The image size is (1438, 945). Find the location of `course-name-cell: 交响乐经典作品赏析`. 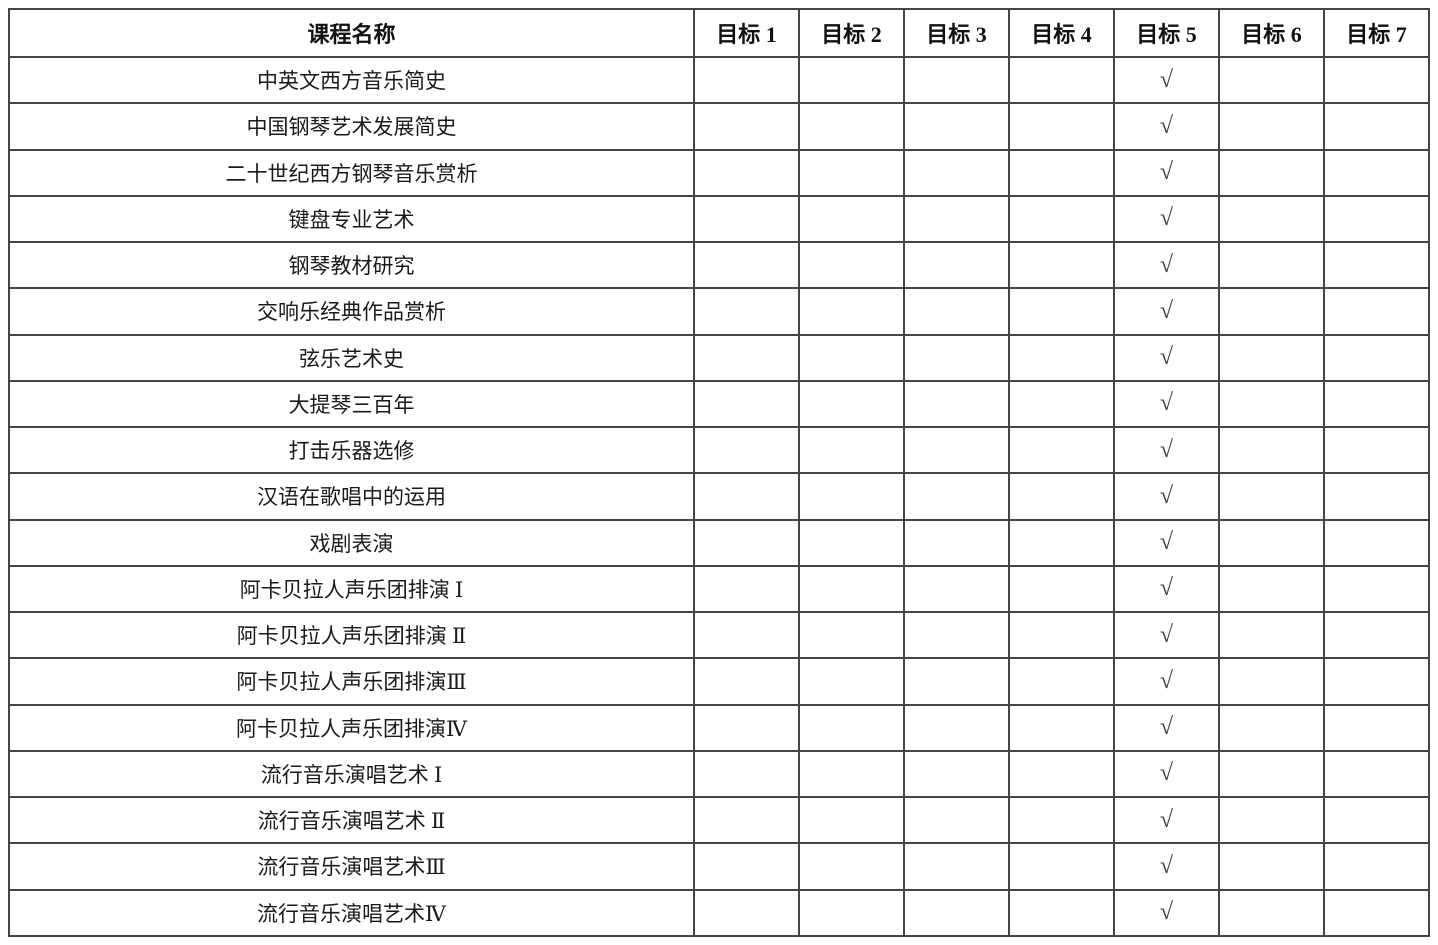

course-name-cell: 交响乐经典作品赏析 is located at coordinates (351, 311).